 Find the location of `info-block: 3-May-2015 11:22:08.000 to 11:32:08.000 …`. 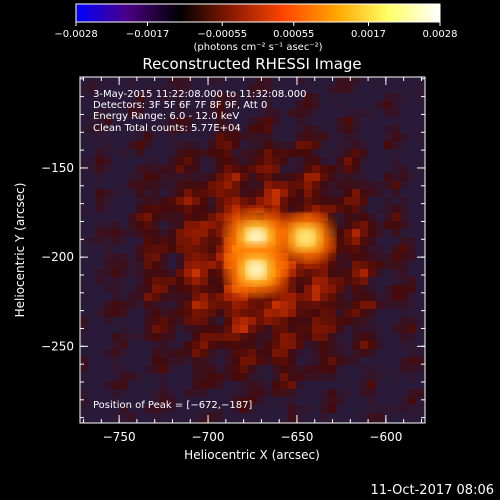

info-block: 3-May-2015 11:22:08.000 to 11:32:08.000 … is located at coordinates (199, 111).